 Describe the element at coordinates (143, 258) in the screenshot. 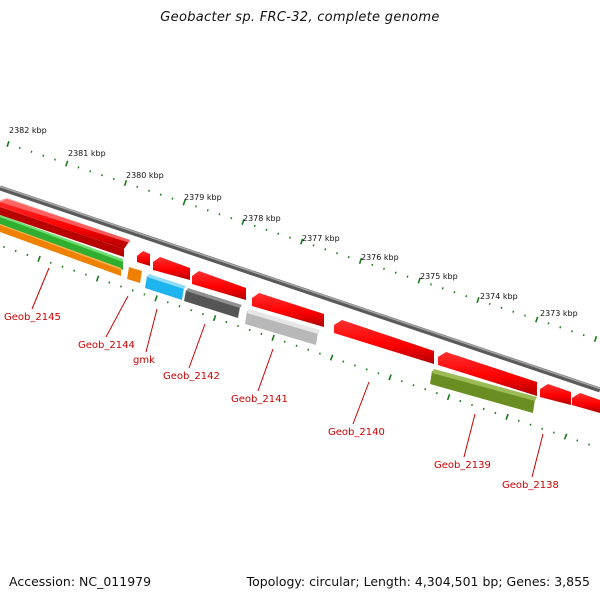

I see `gene-arrow-small-red` at that location.